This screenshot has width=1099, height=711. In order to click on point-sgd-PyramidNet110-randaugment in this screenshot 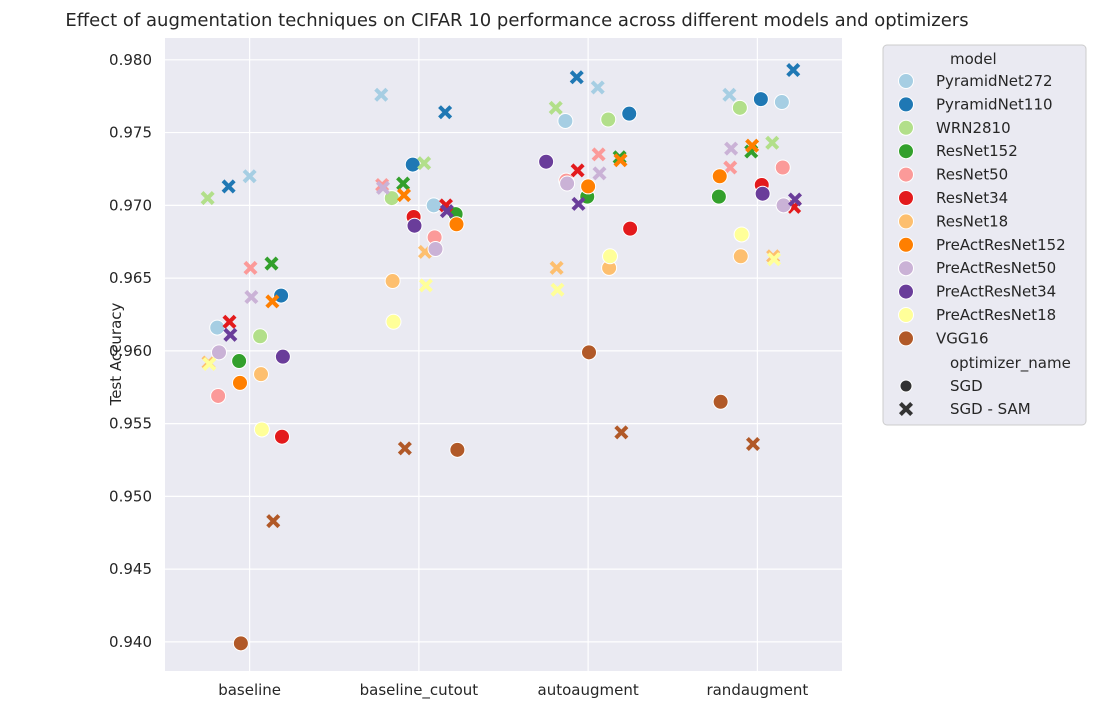, I will do `click(760, 99)`.